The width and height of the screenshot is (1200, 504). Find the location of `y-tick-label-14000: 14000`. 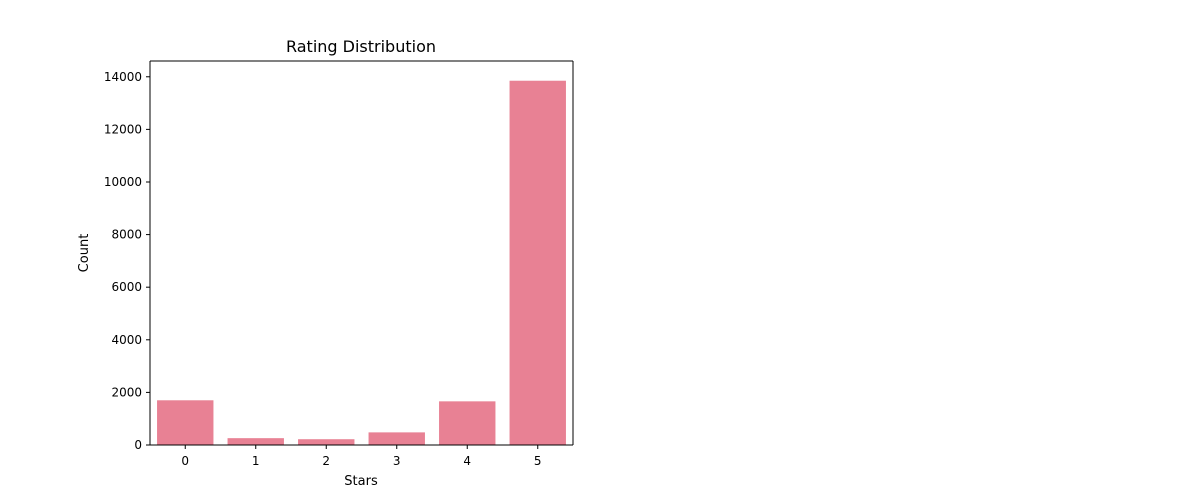

y-tick-label-14000: 14000 is located at coordinates (123, 77).